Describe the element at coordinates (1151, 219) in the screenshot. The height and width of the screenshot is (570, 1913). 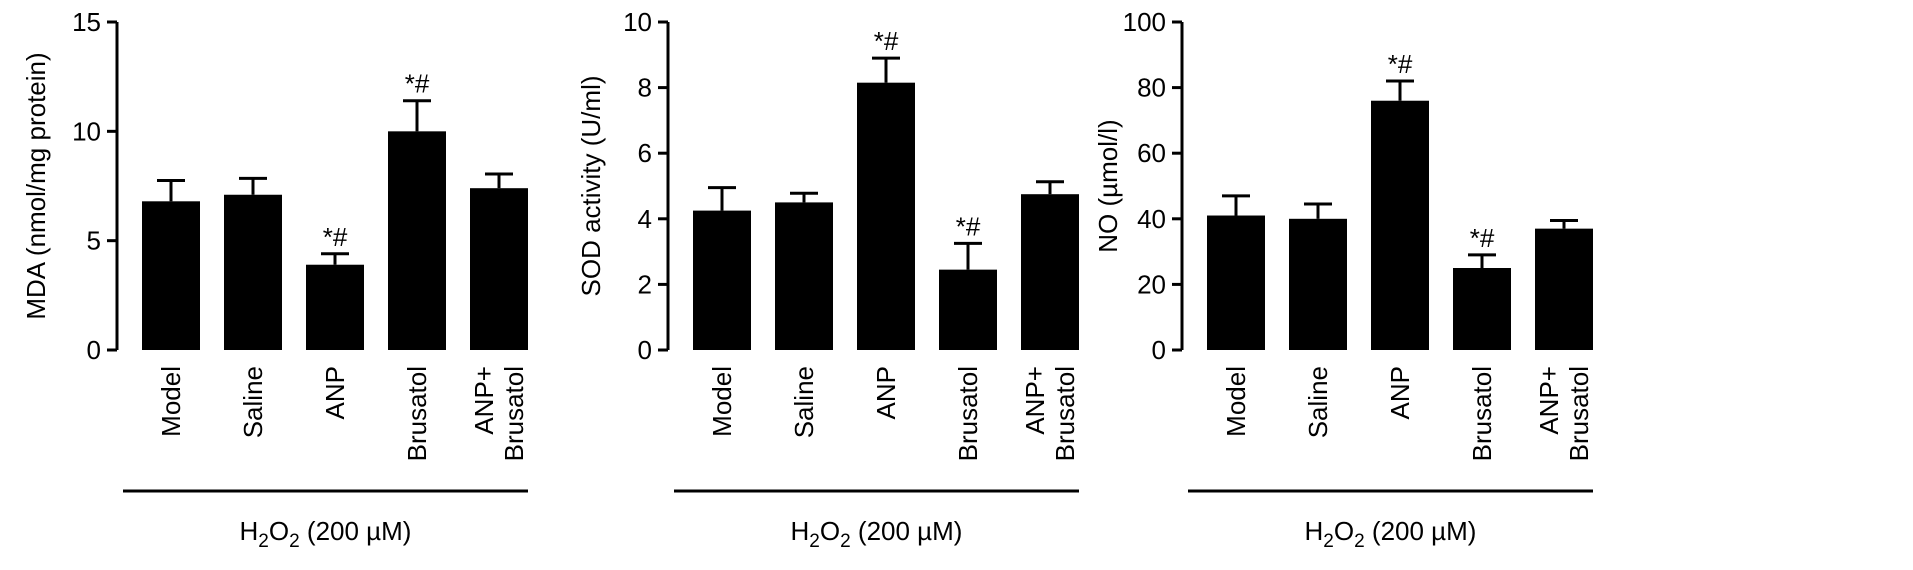
I see `y-tick-label: 40` at that location.